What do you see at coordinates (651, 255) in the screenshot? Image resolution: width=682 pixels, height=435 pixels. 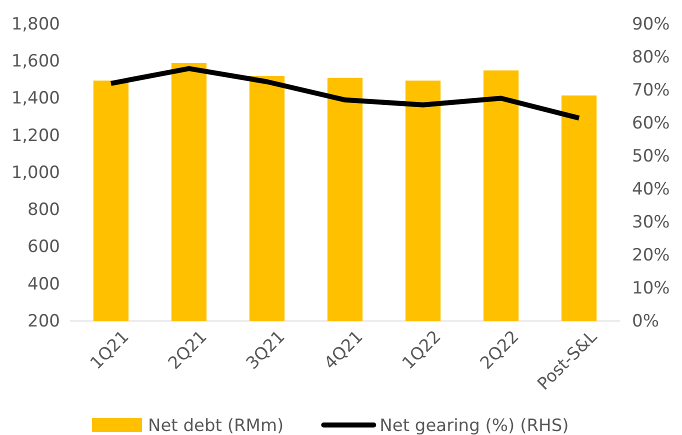 I see `y2-tick-label: 20%` at bounding box center [651, 255].